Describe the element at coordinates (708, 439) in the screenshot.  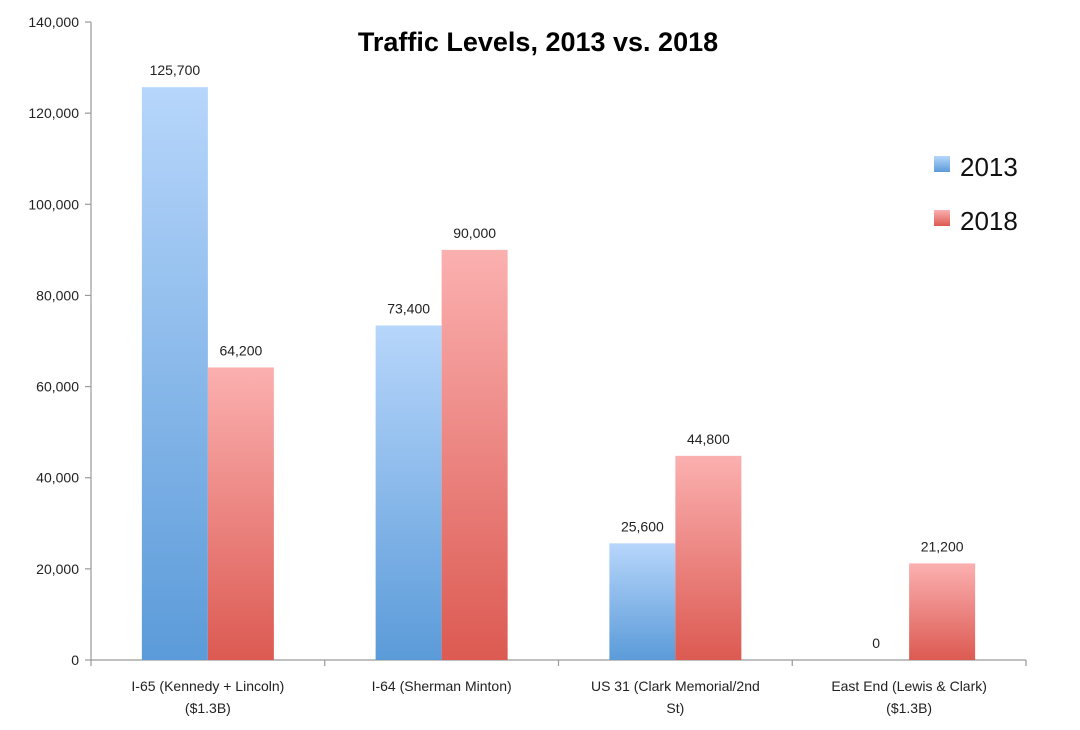
I see `data-label-2018-3: 44,800` at that location.